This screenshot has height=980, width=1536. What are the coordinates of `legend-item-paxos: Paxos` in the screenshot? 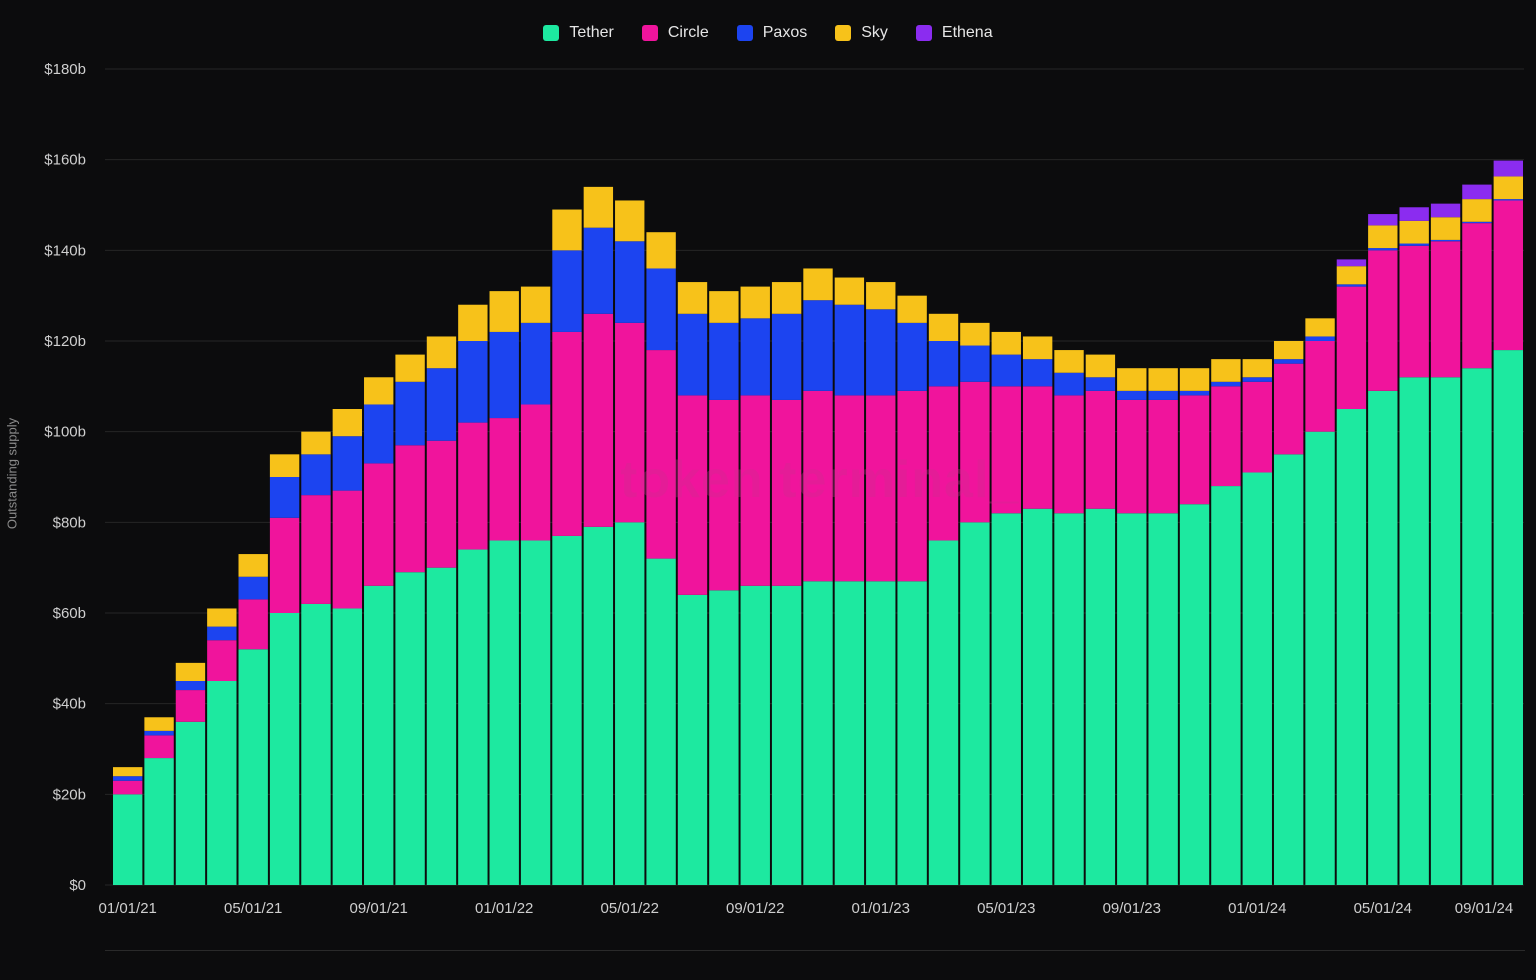 It's located at (771, 33).